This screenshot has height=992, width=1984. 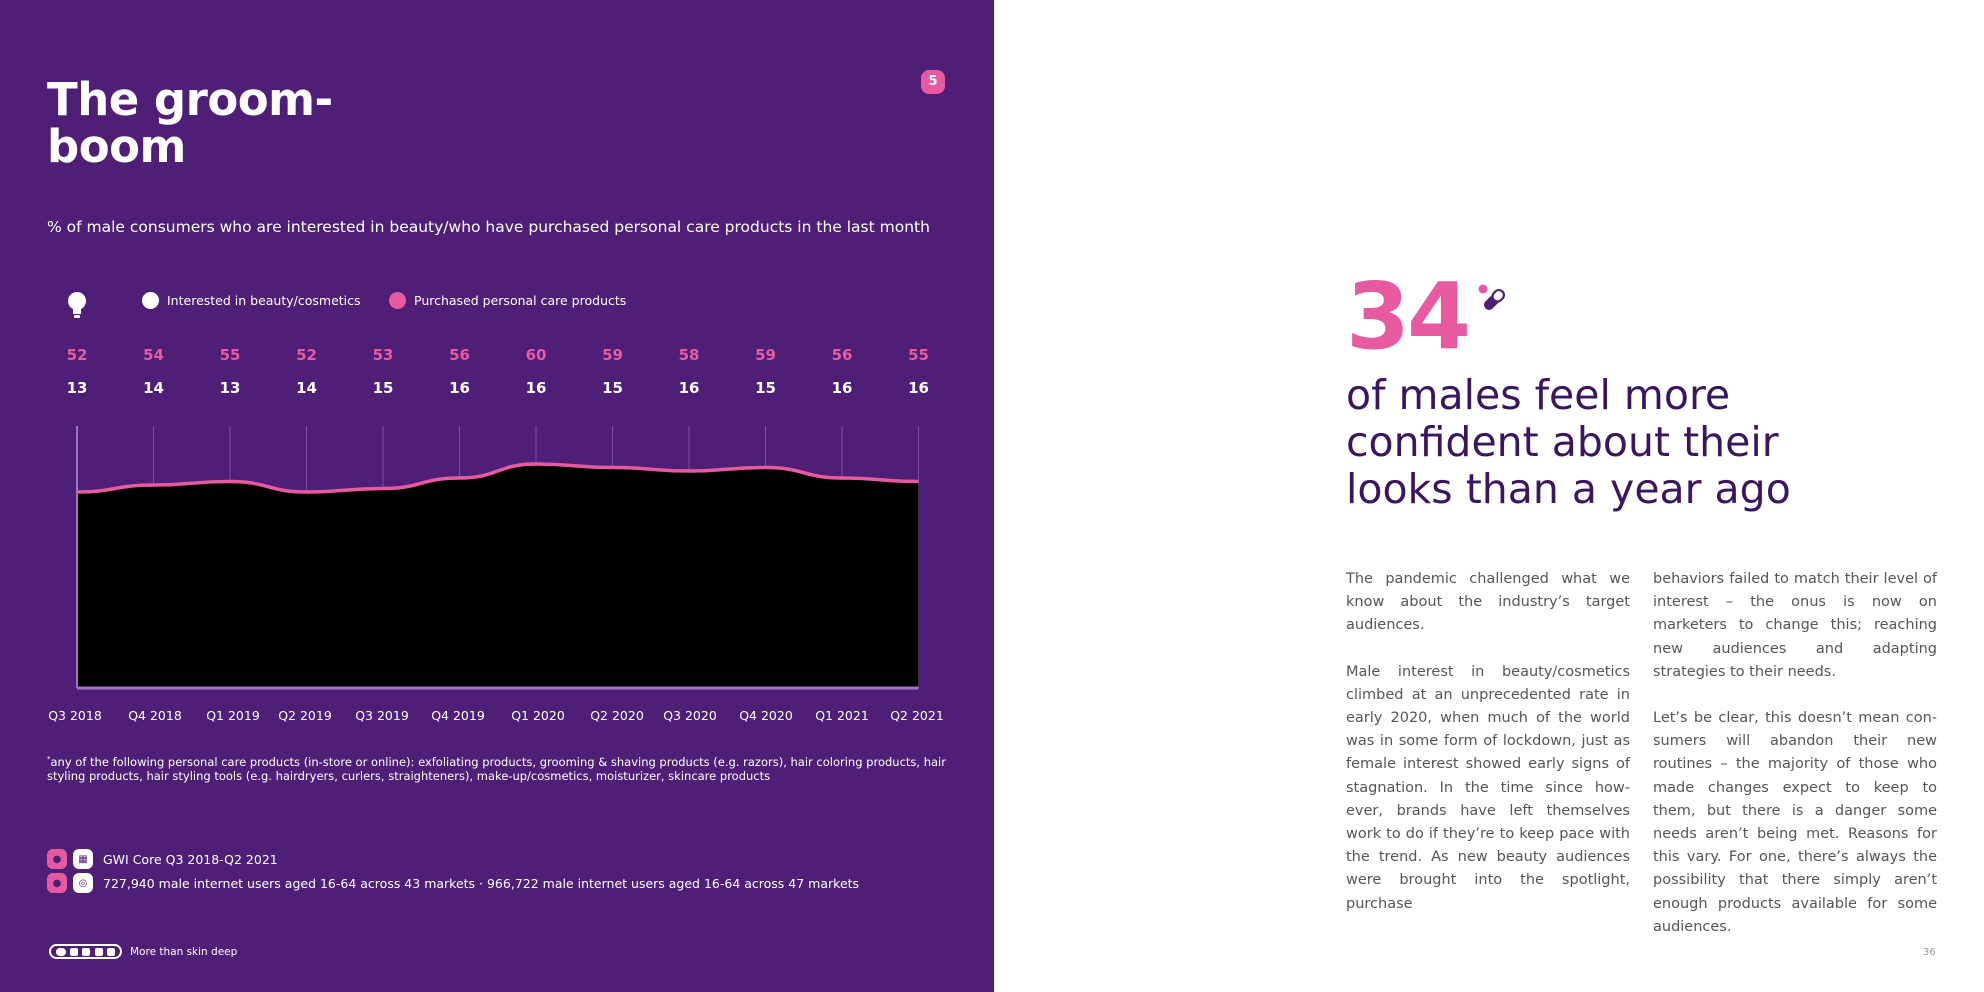 What do you see at coordinates (1408, 316) in the screenshot?
I see `stat-number: 34` at bounding box center [1408, 316].